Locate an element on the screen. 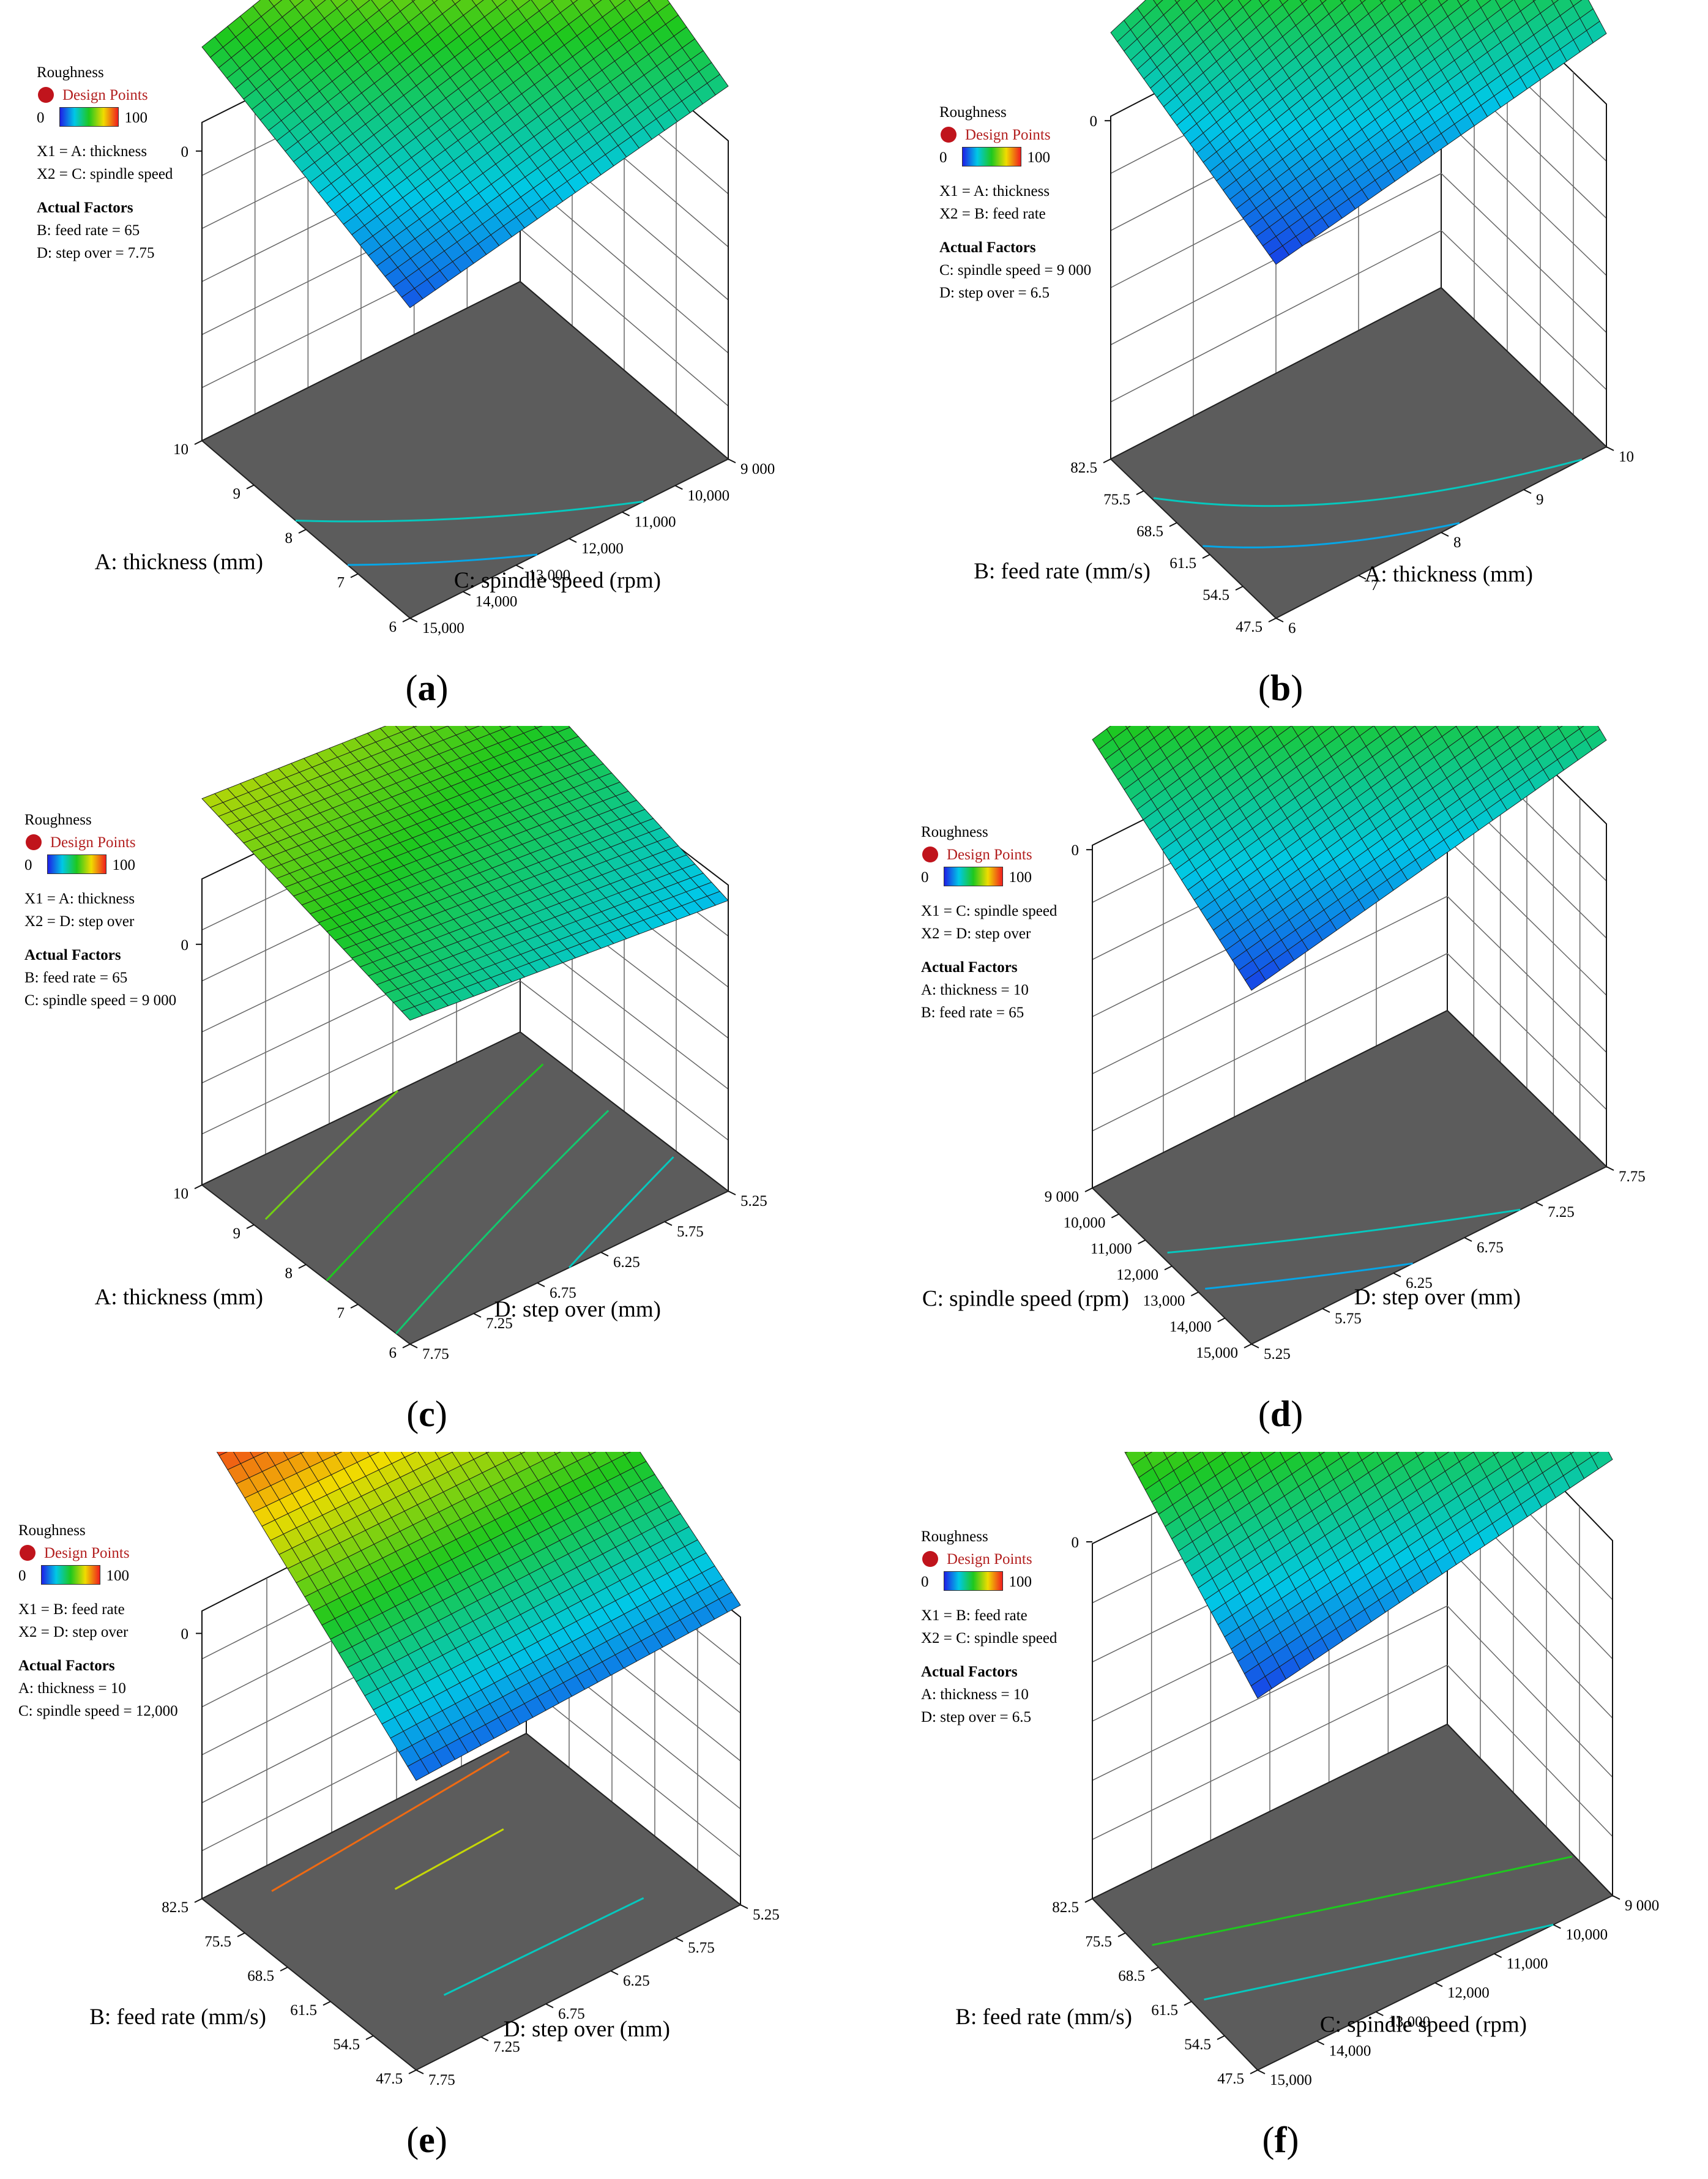  right-tick-label: 6.25 is located at coordinates (636, 1981).